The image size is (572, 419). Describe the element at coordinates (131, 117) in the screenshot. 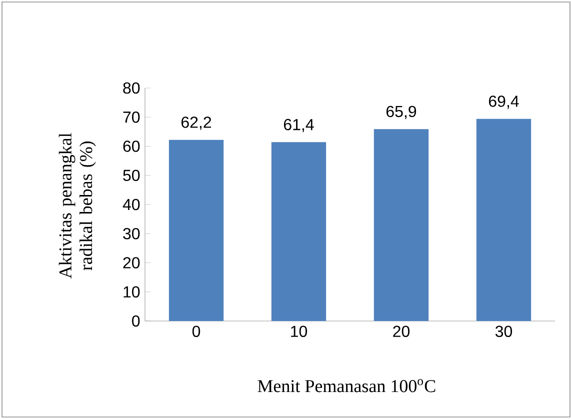

I see `y-tick-label: 70` at that location.